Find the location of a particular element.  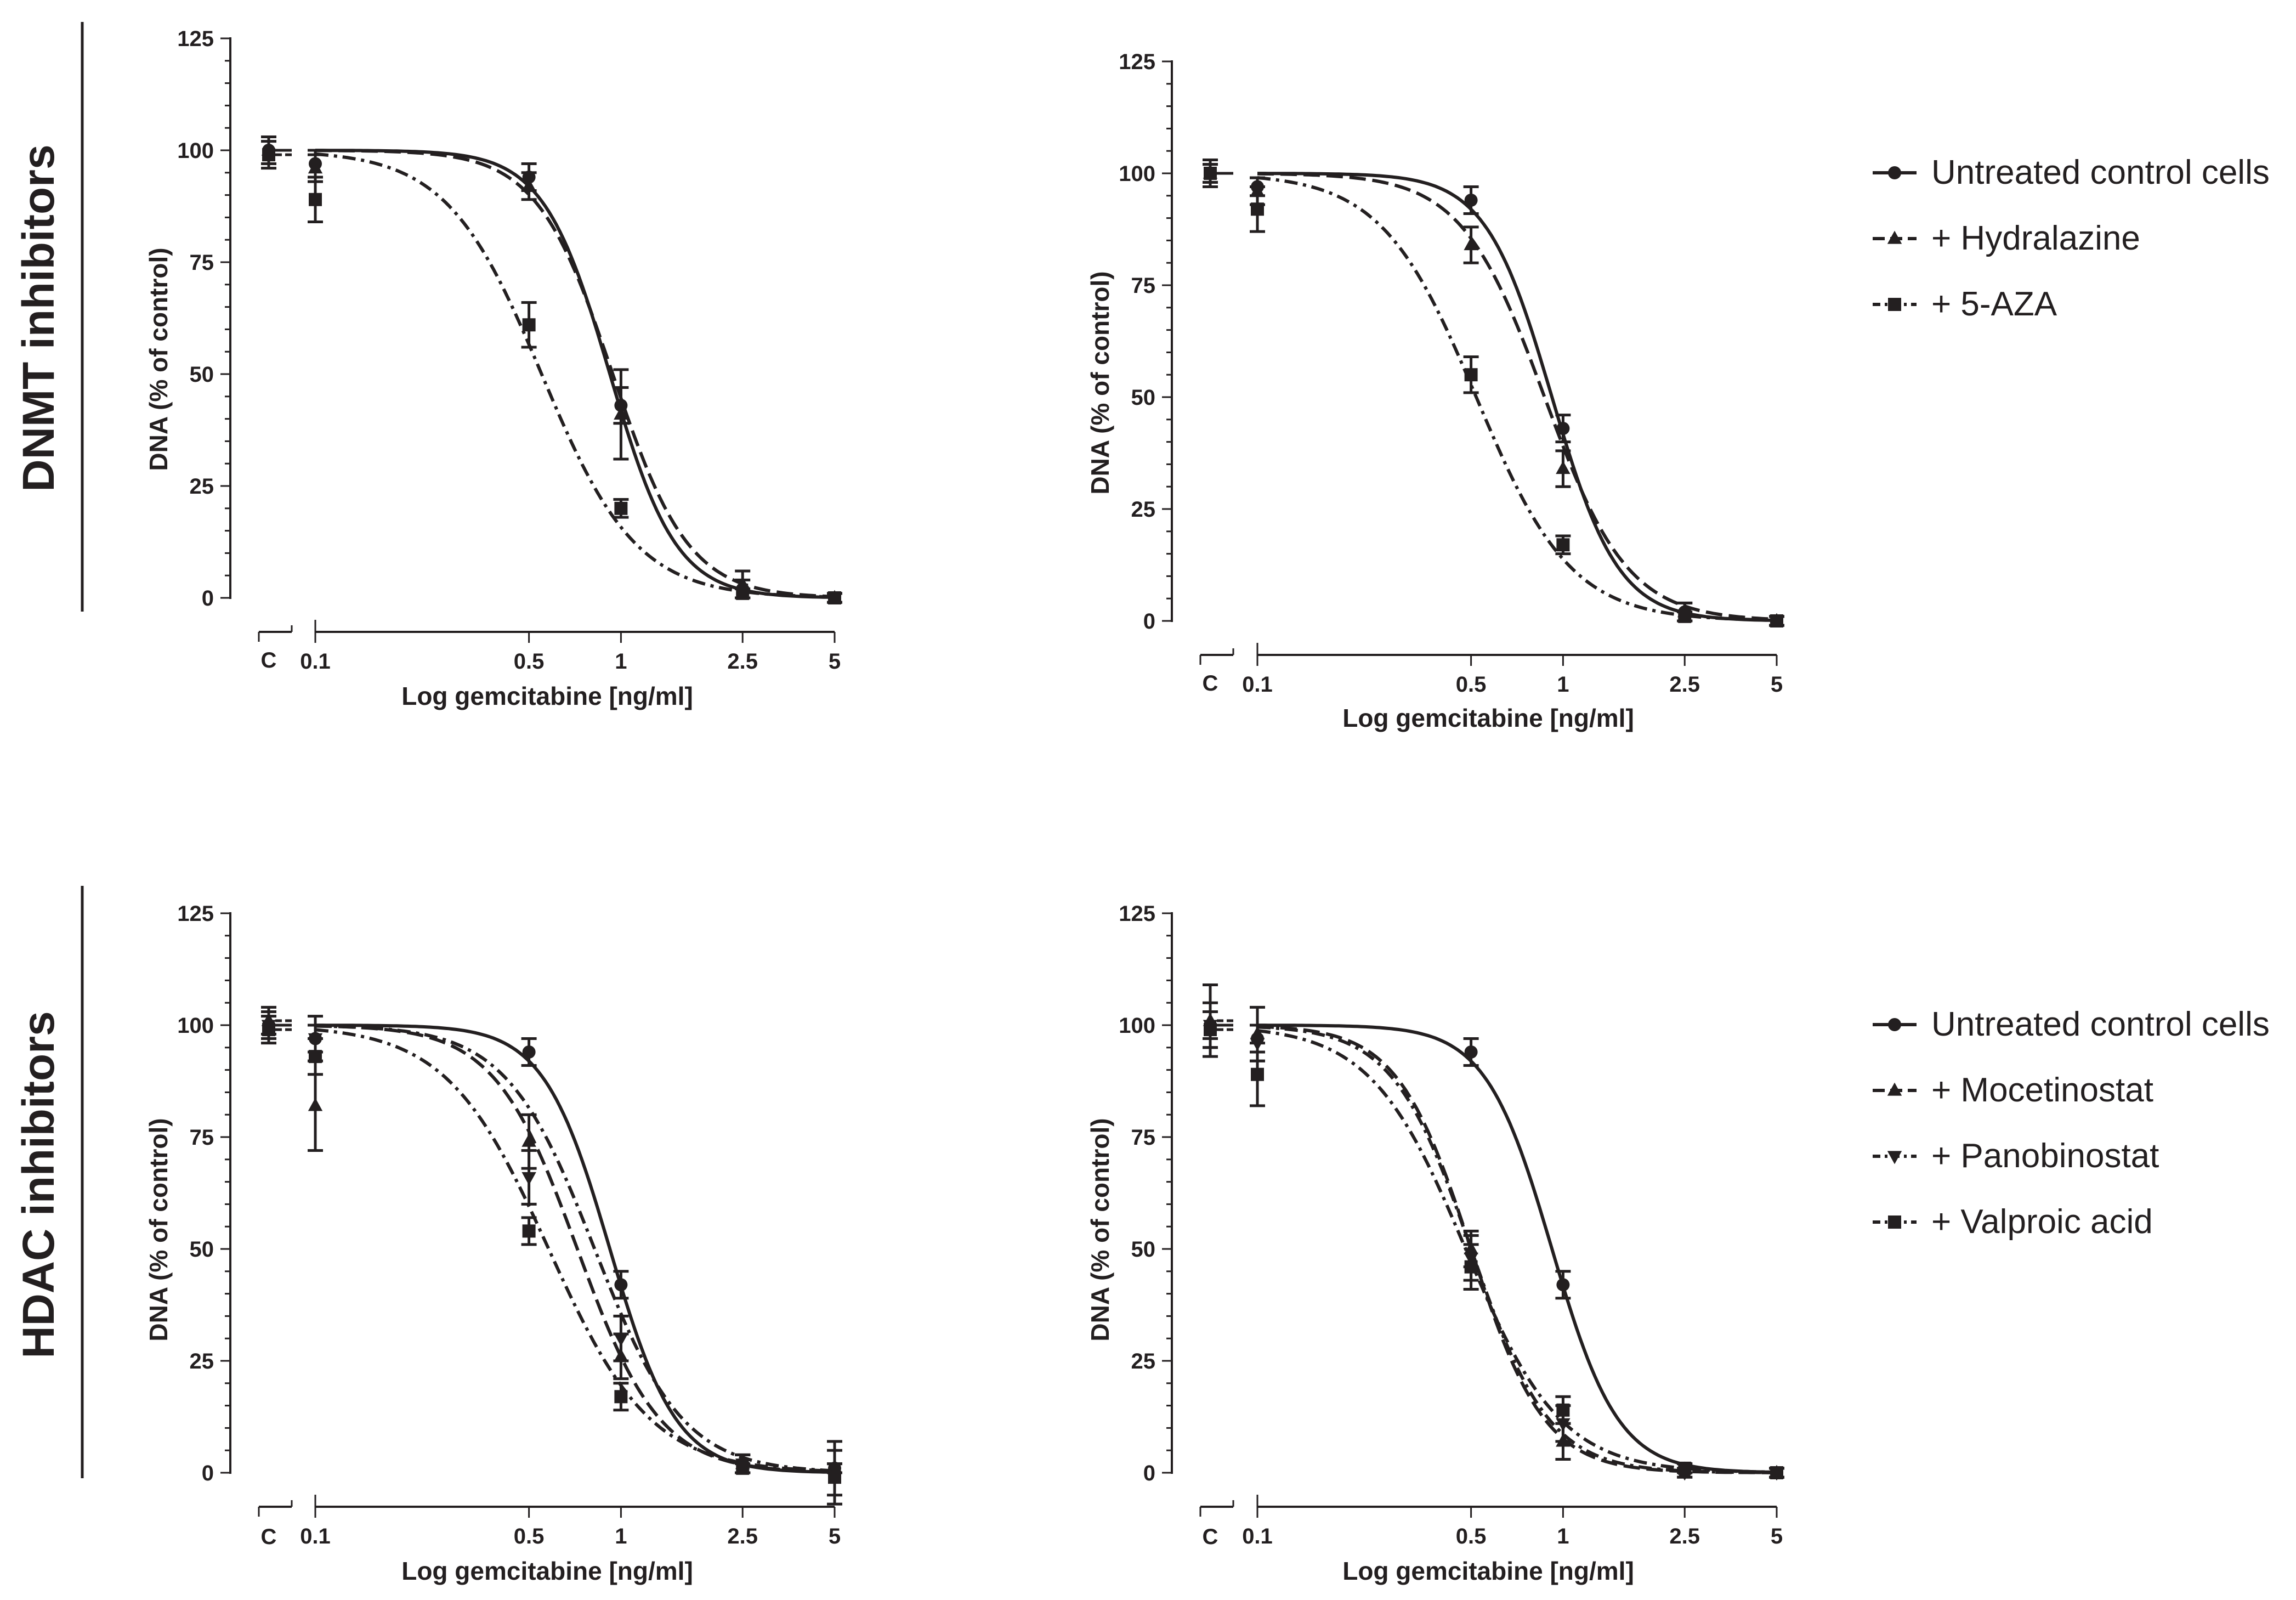

series-untreated-control-cells is located at coordinates (1493, 393).